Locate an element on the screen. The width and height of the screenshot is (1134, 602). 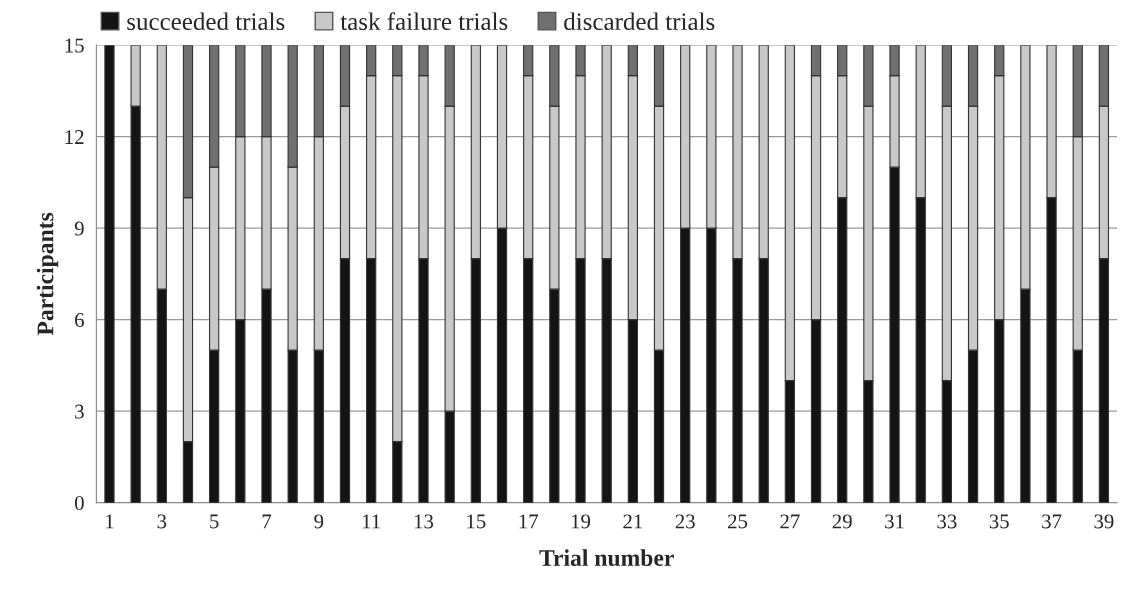
y-tick-label: 9 is located at coordinates (79, 228).